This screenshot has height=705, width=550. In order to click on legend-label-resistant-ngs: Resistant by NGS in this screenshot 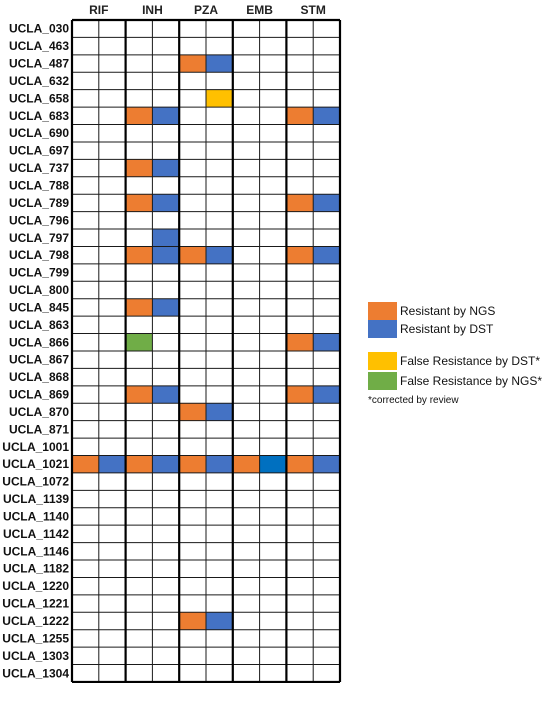, I will do `click(447, 311)`.